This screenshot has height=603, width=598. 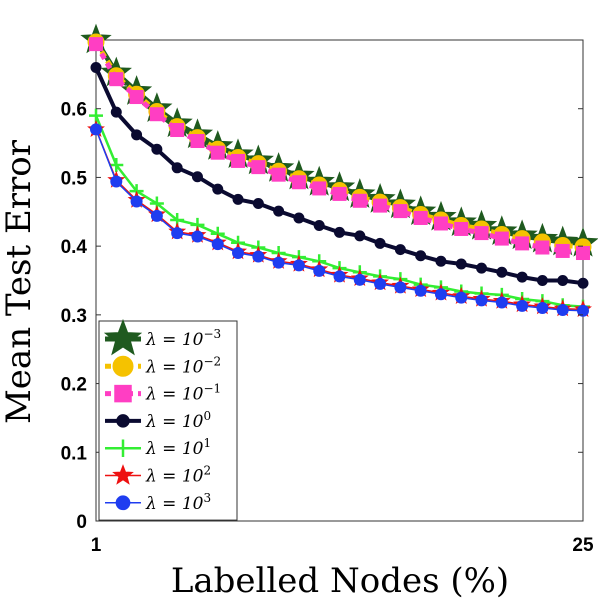 I want to click on x-tick-label: 25, so click(x=583, y=545).